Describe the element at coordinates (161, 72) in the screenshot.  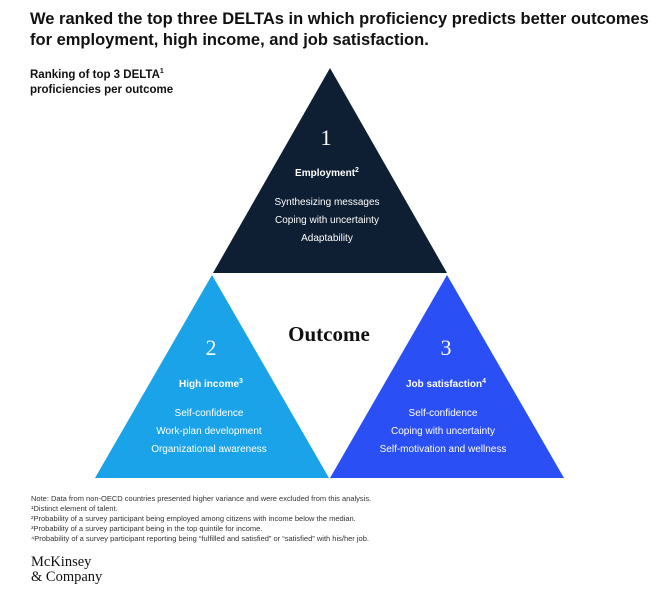
I see `subtitle-footnote-marker: 1` at that location.